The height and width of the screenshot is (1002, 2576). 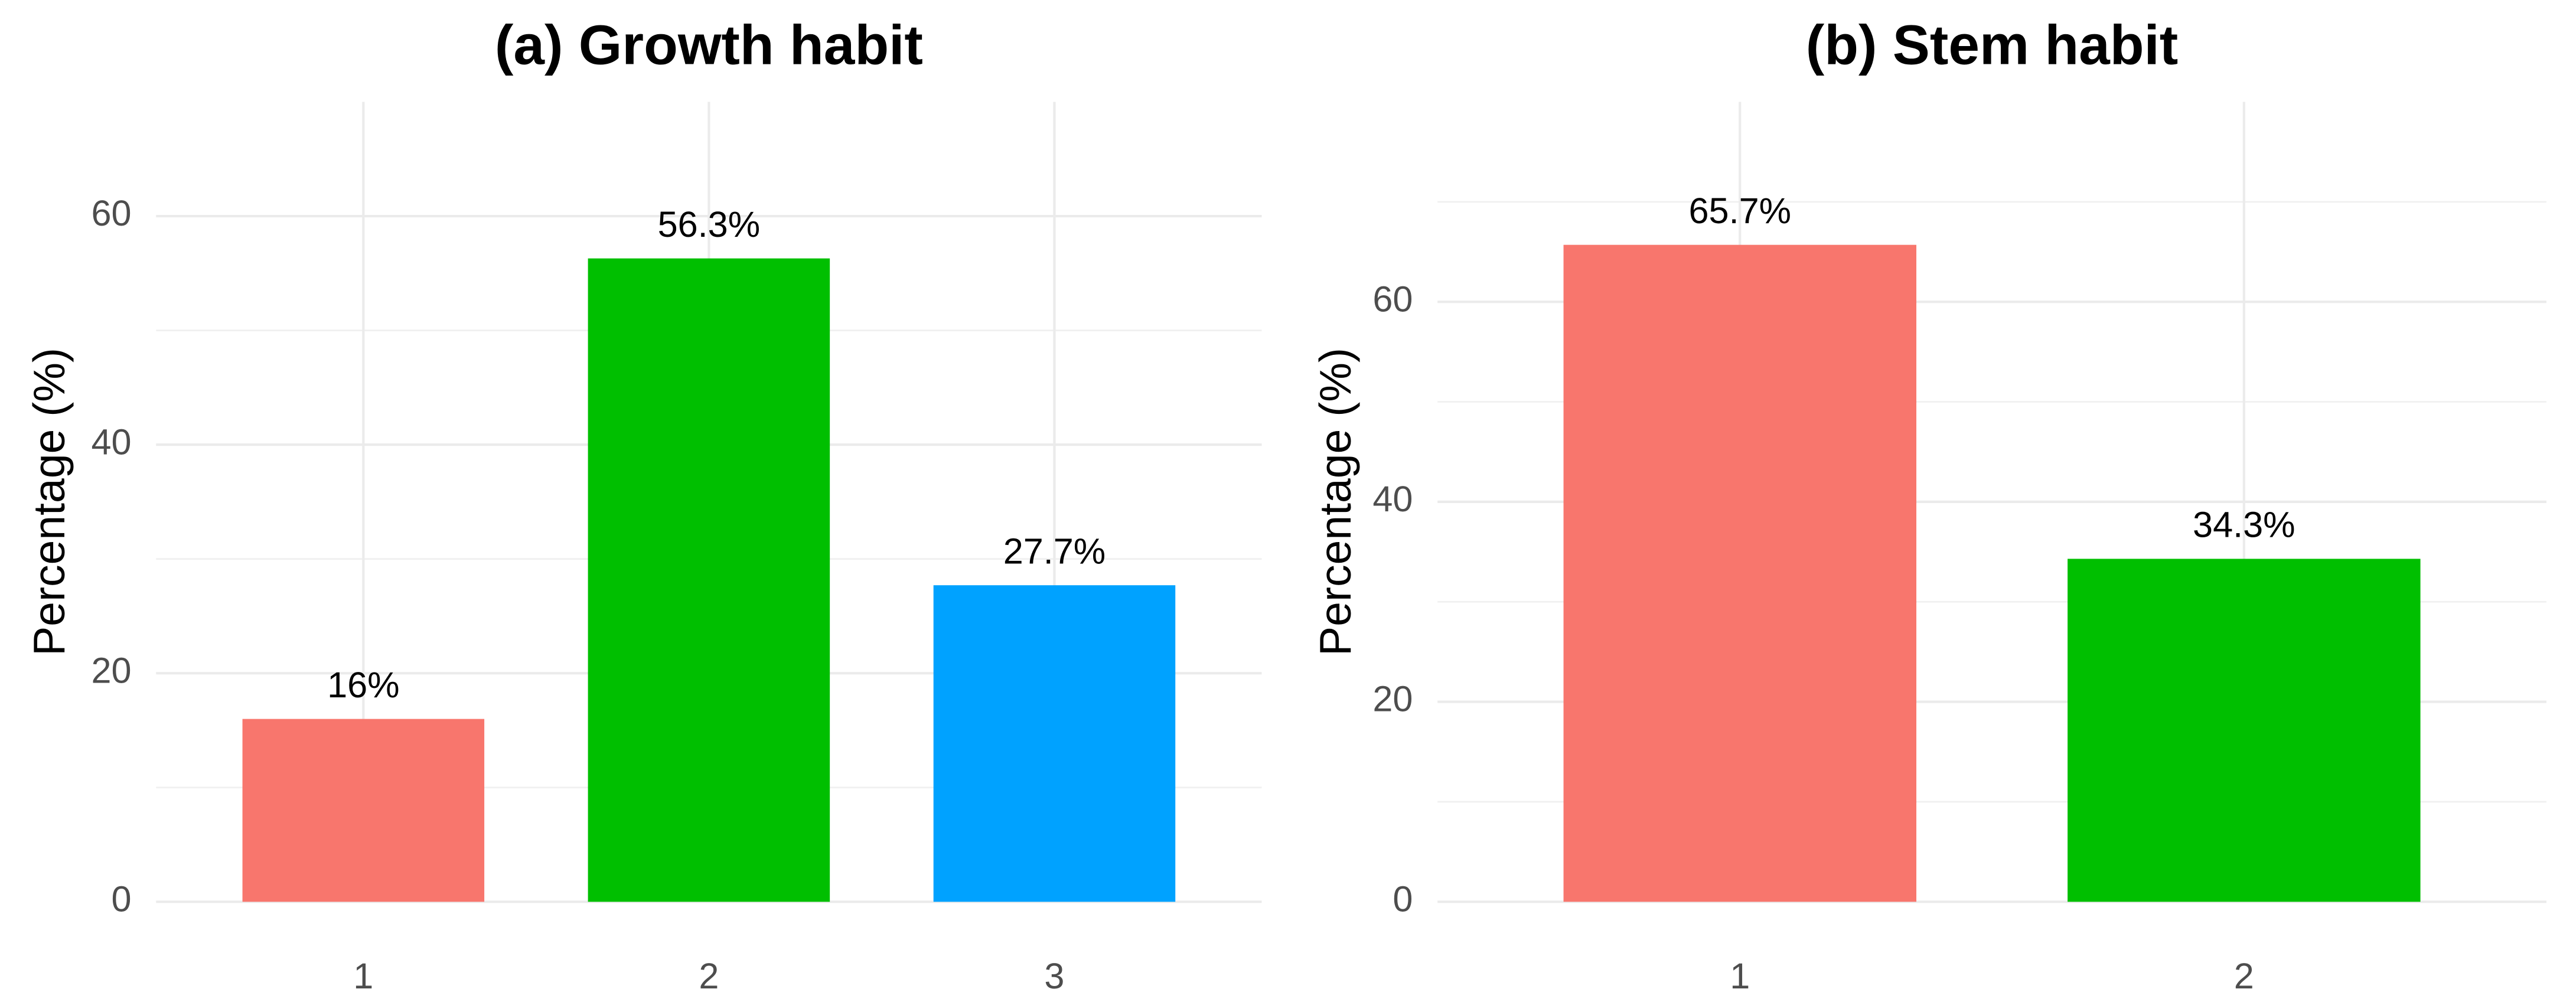 What do you see at coordinates (1054, 551) in the screenshot?
I see `value-label: 27.7%` at bounding box center [1054, 551].